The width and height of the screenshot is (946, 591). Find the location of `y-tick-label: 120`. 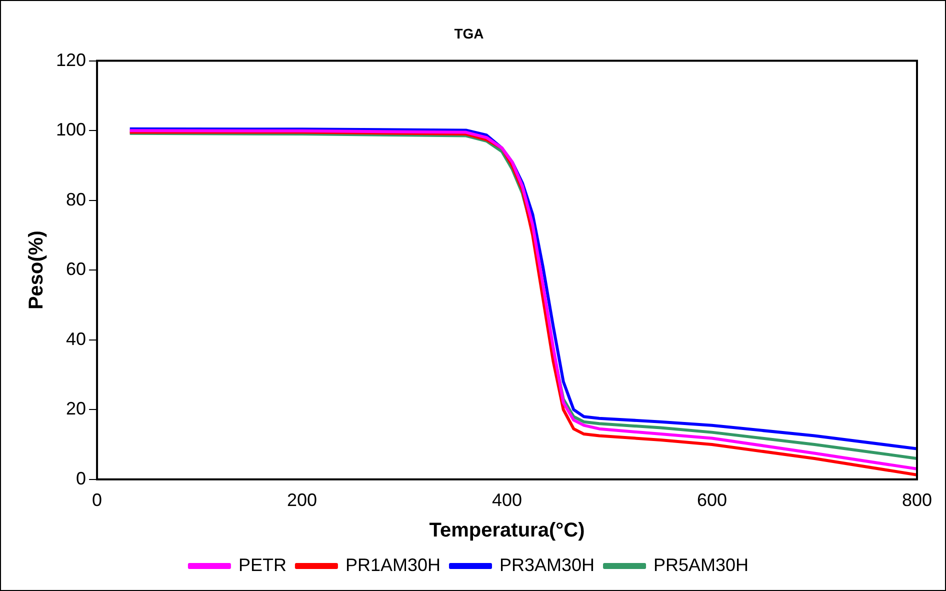

y-tick-label: 120 is located at coordinates (71, 60).